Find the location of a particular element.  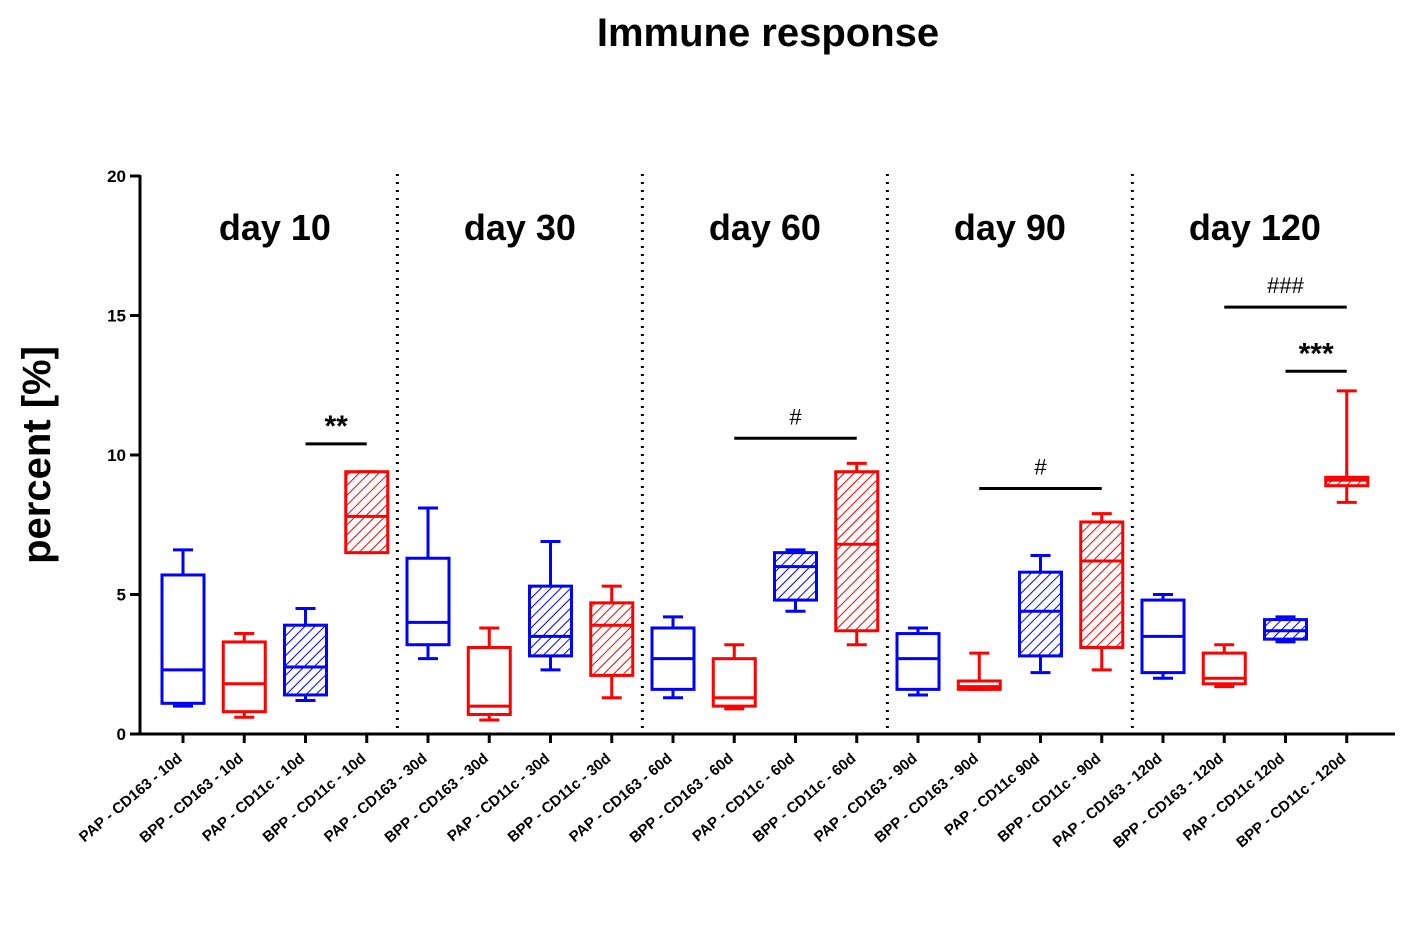

x-tick-label: PAP - CD163 - 60d is located at coordinates (620, 798).